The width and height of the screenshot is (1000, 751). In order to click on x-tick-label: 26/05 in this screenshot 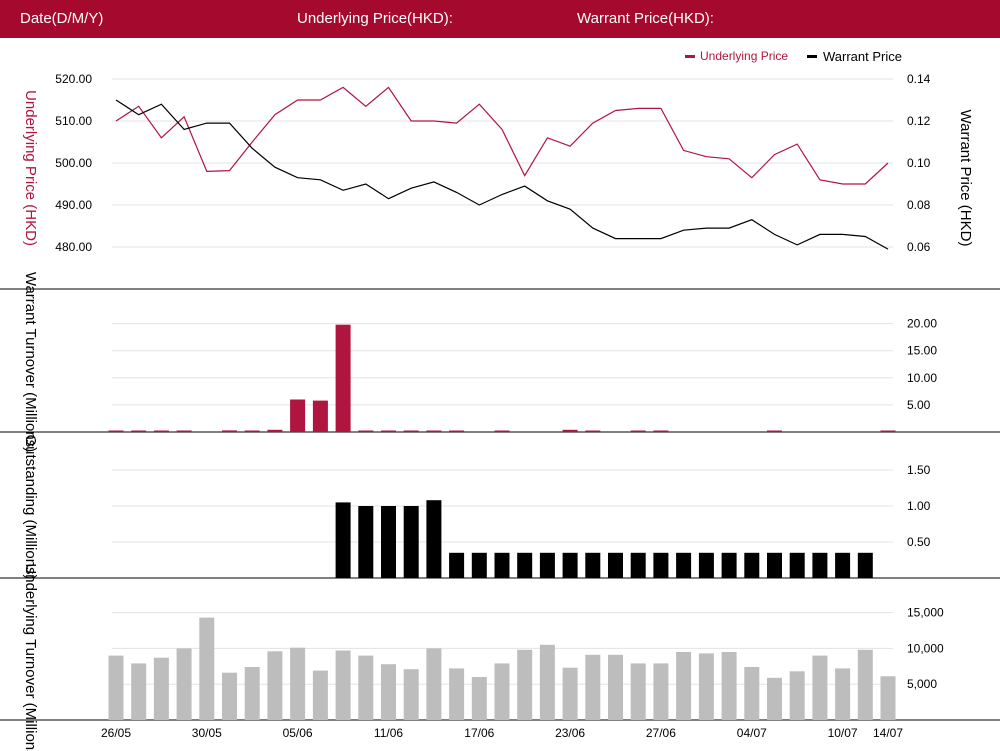, I will do `click(116, 733)`.